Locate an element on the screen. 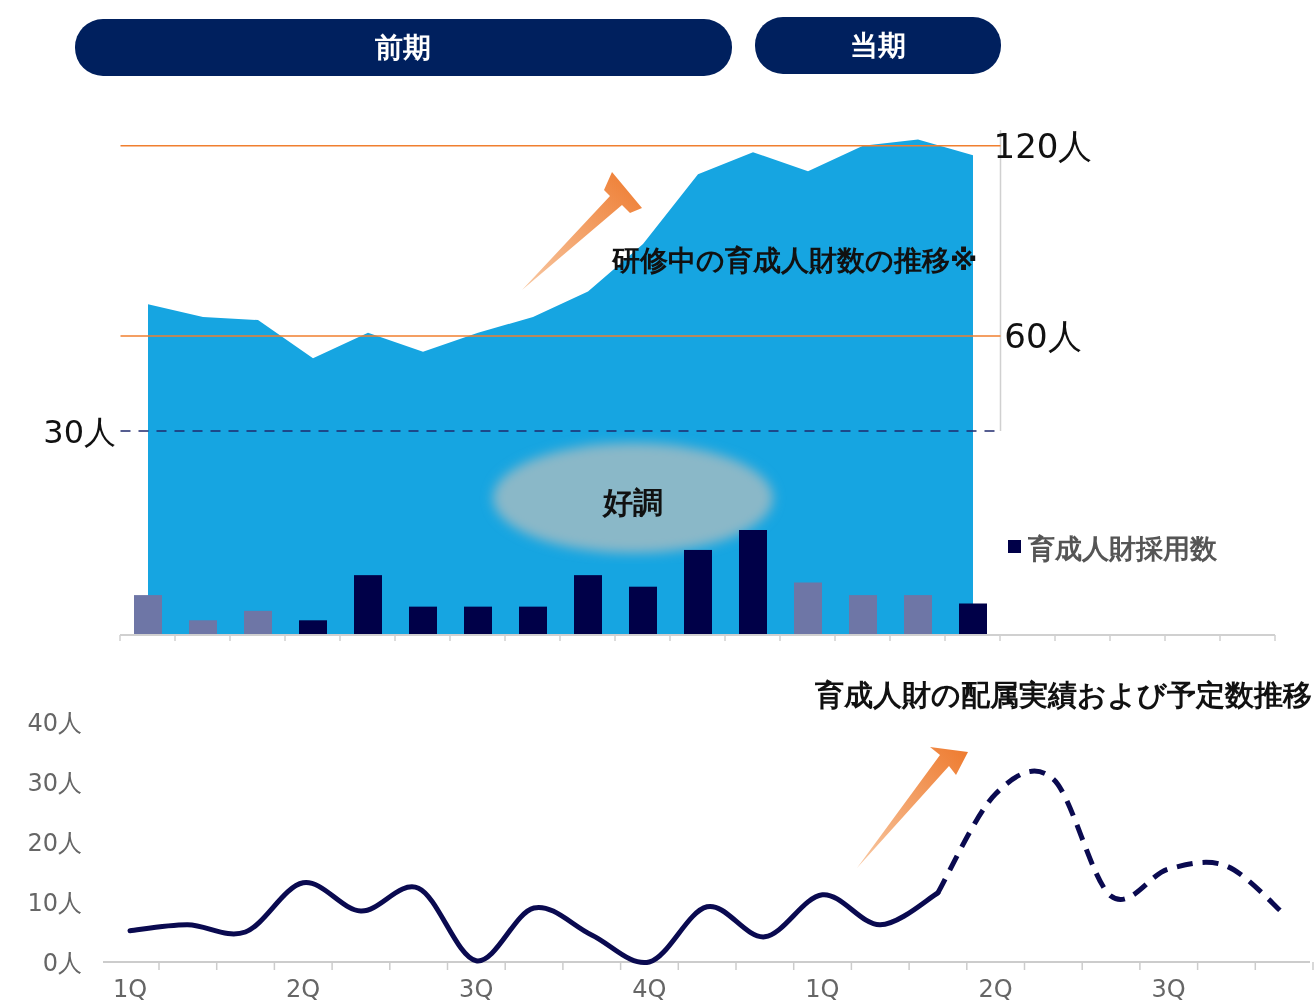  y-tick-label: 120人 is located at coordinates (1043, 145).